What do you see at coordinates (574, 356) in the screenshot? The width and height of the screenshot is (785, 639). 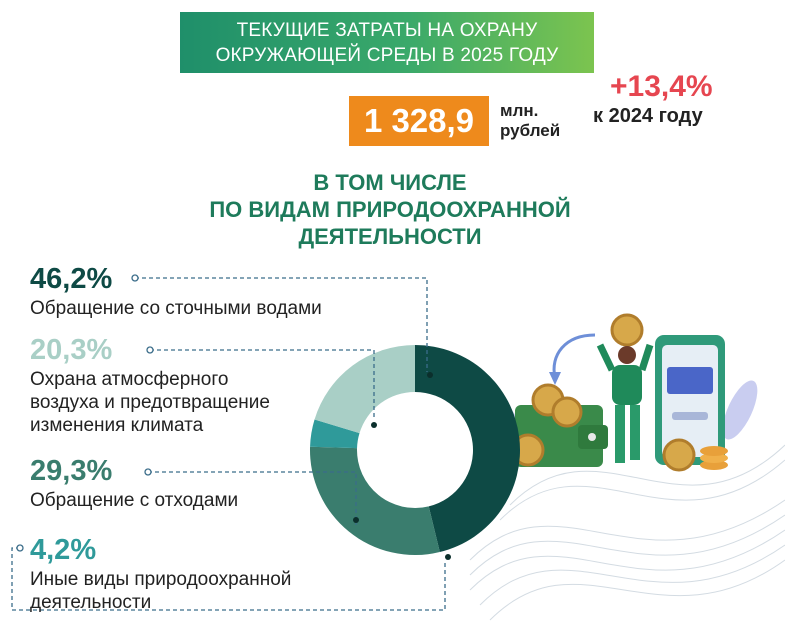 I see `arrow-icon` at bounding box center [574, 356].